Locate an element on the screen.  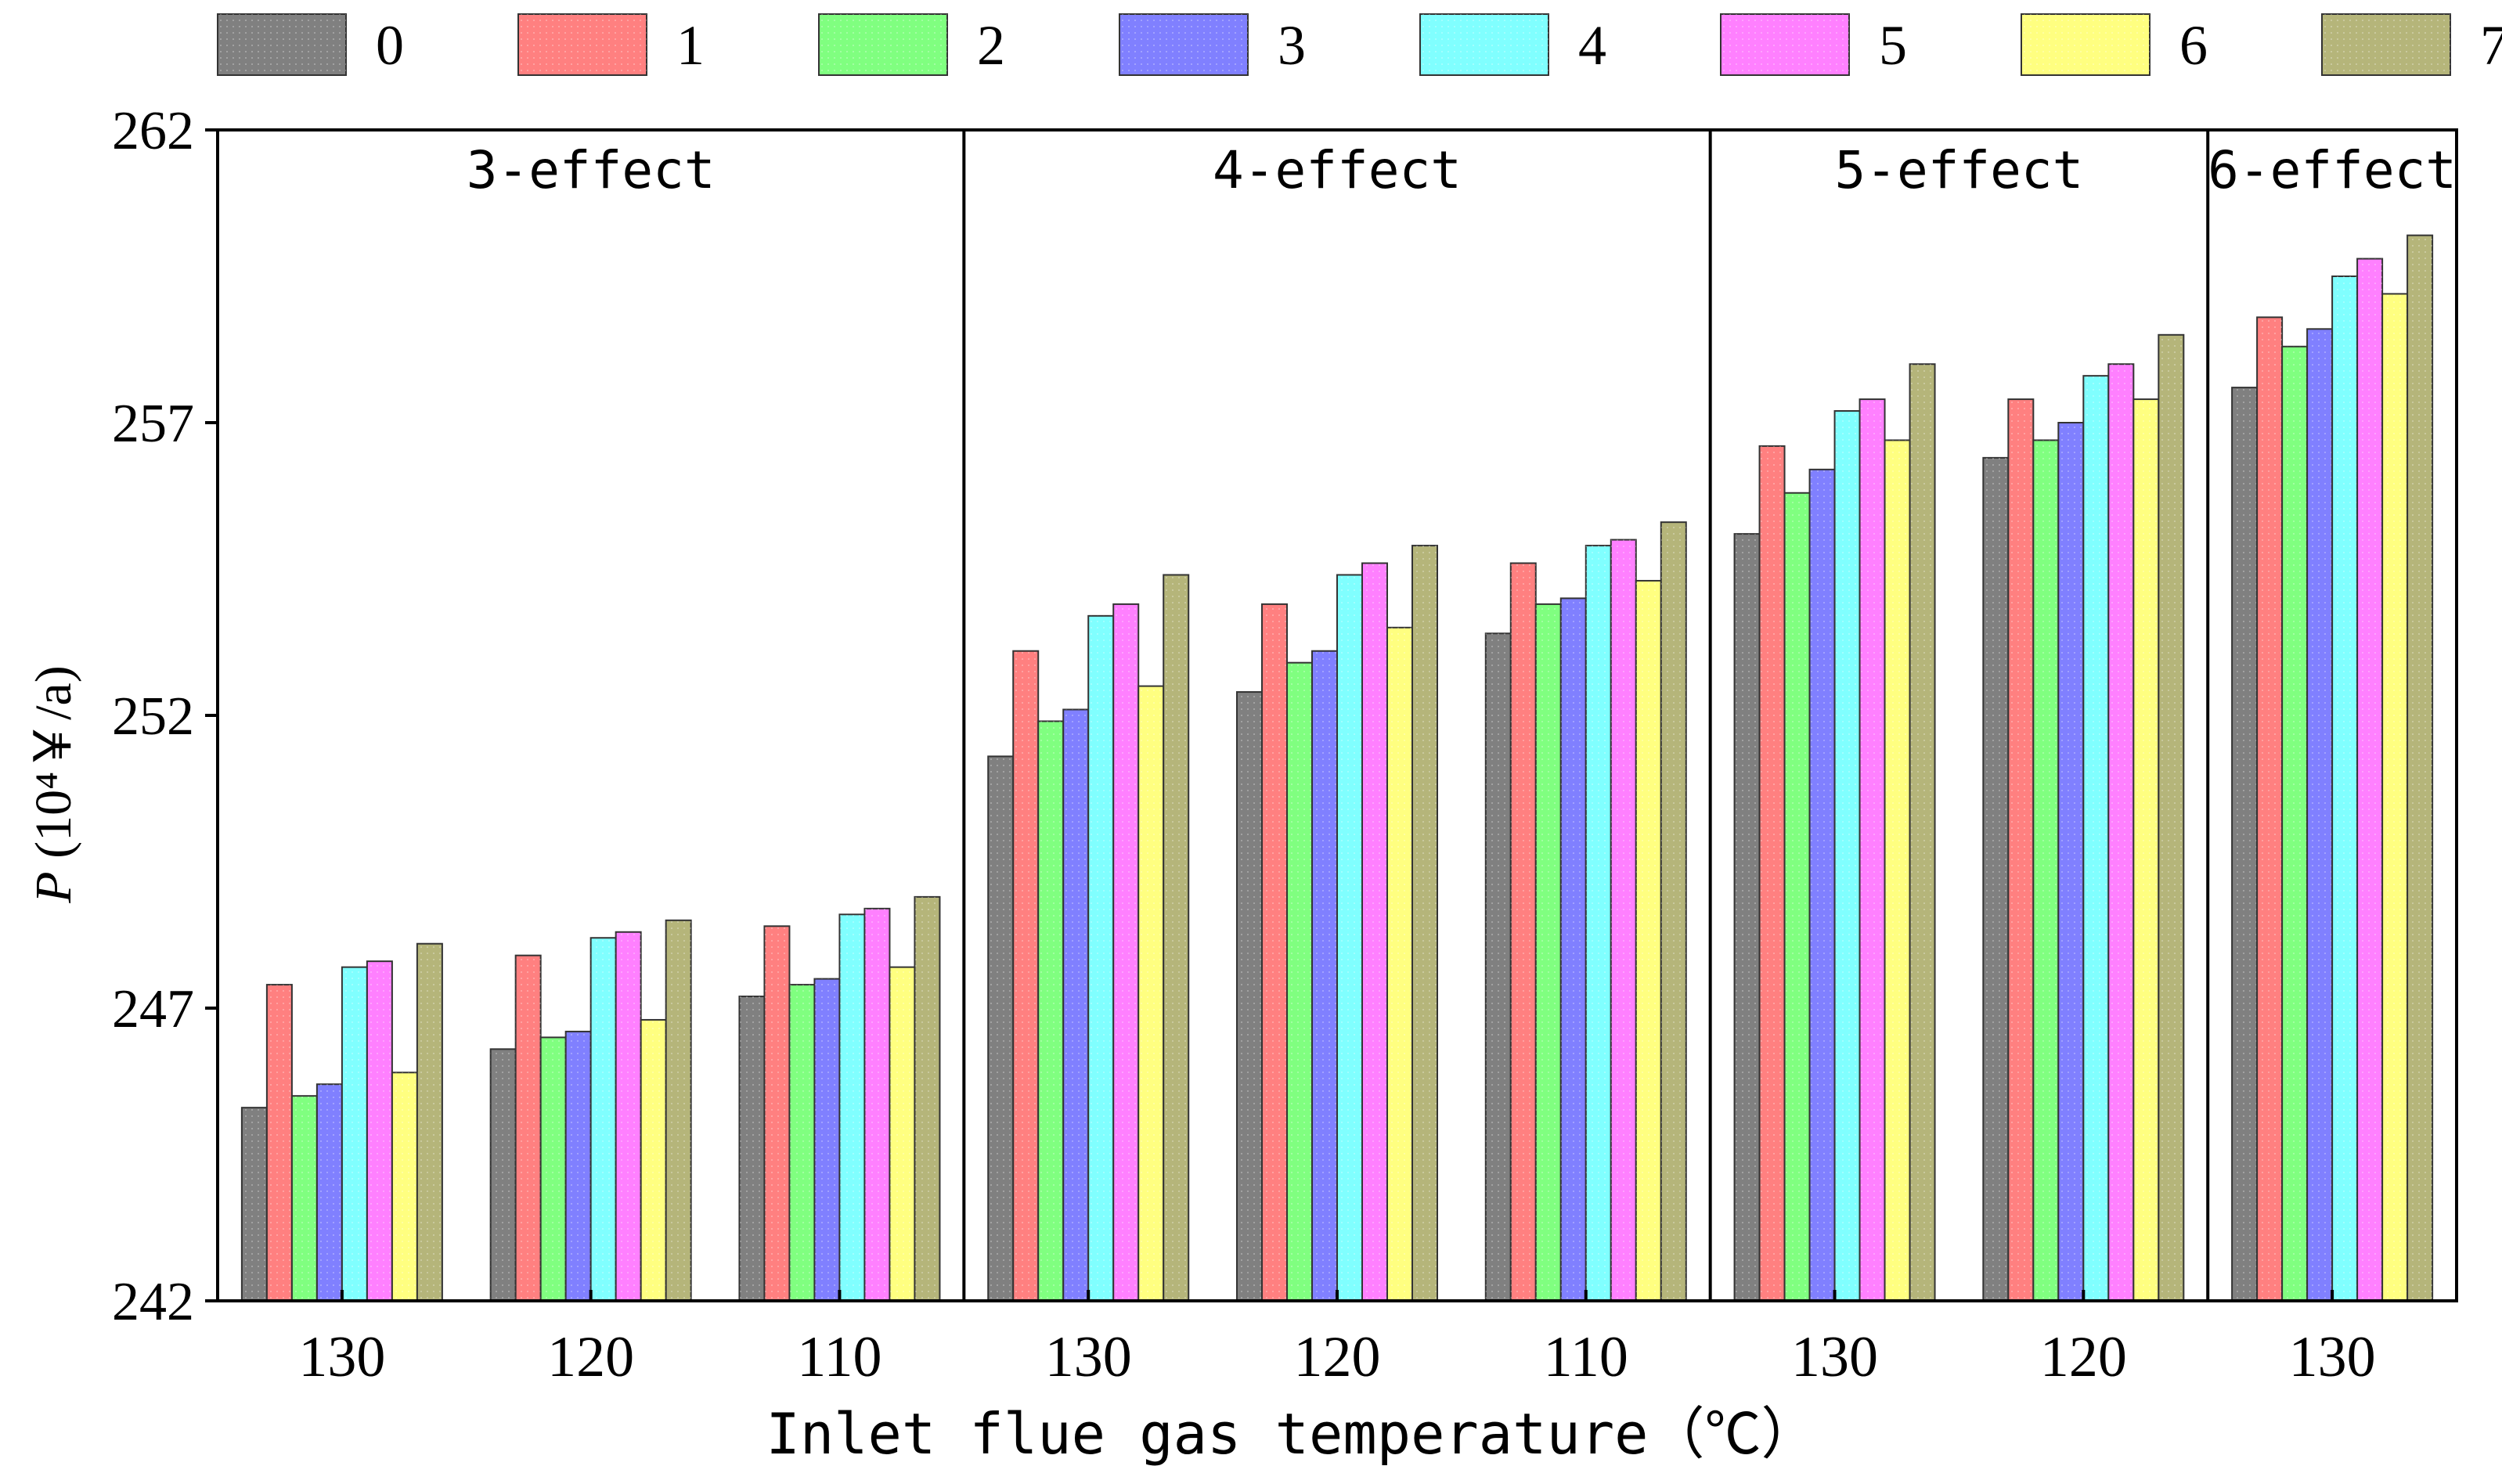
bar-texture-s6-c3 is located at coordinates (1151, 994).